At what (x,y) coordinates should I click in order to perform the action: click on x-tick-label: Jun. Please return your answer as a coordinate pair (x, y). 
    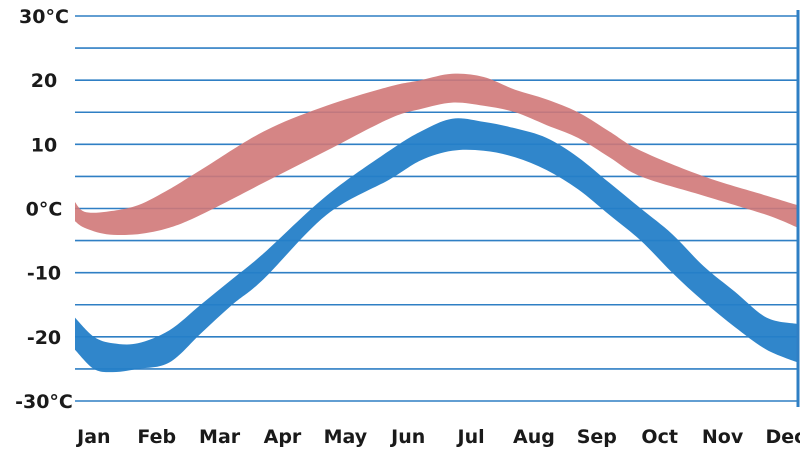
    Looking at the image, I should click on (407, 437).